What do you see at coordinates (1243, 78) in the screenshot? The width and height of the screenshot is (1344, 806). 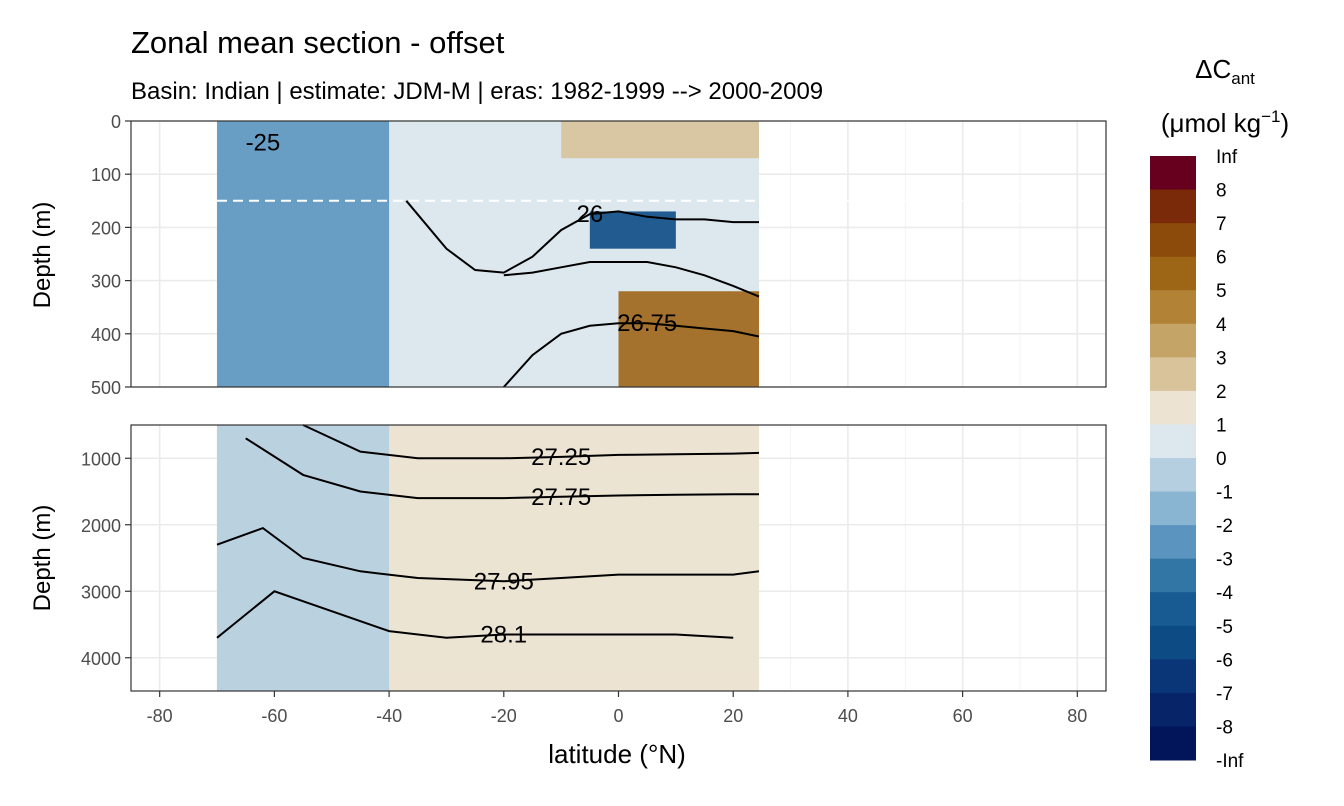 I see `legend-title-sub: ant` at bounding box center [1243, 78].